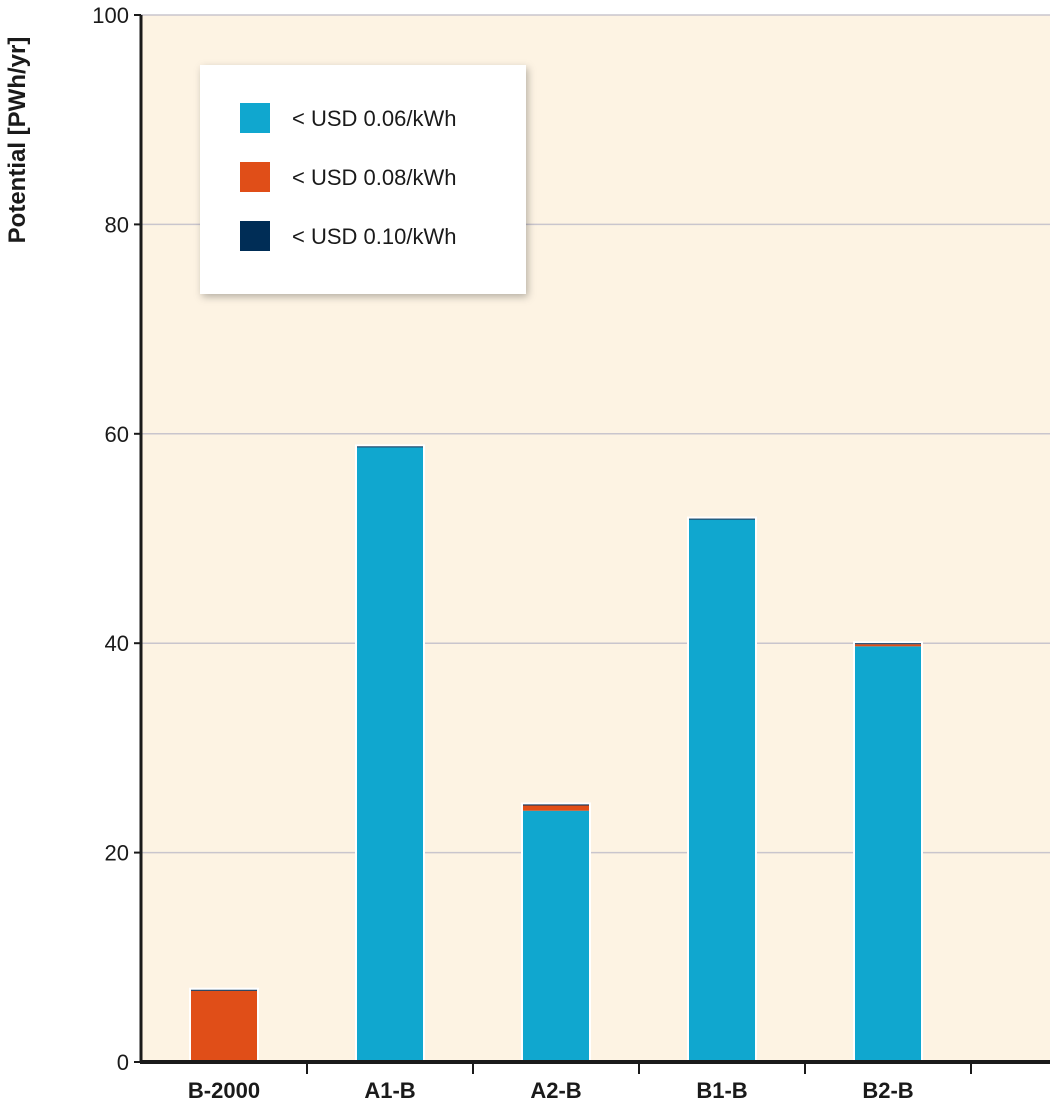 The image size is (1056, 1109). I want to click on legend-item: < USD 0.08/kWh, so click(348, 177).